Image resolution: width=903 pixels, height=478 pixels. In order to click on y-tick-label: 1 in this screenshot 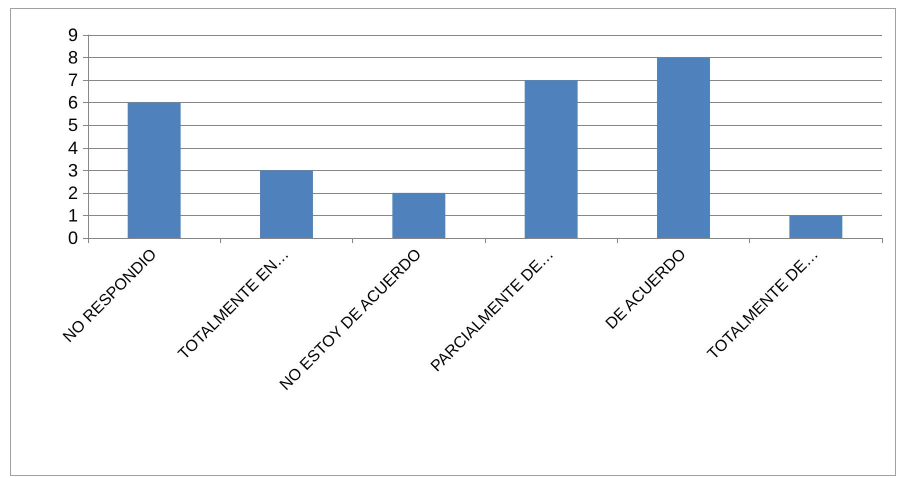, I will do `click(73, 215)`.